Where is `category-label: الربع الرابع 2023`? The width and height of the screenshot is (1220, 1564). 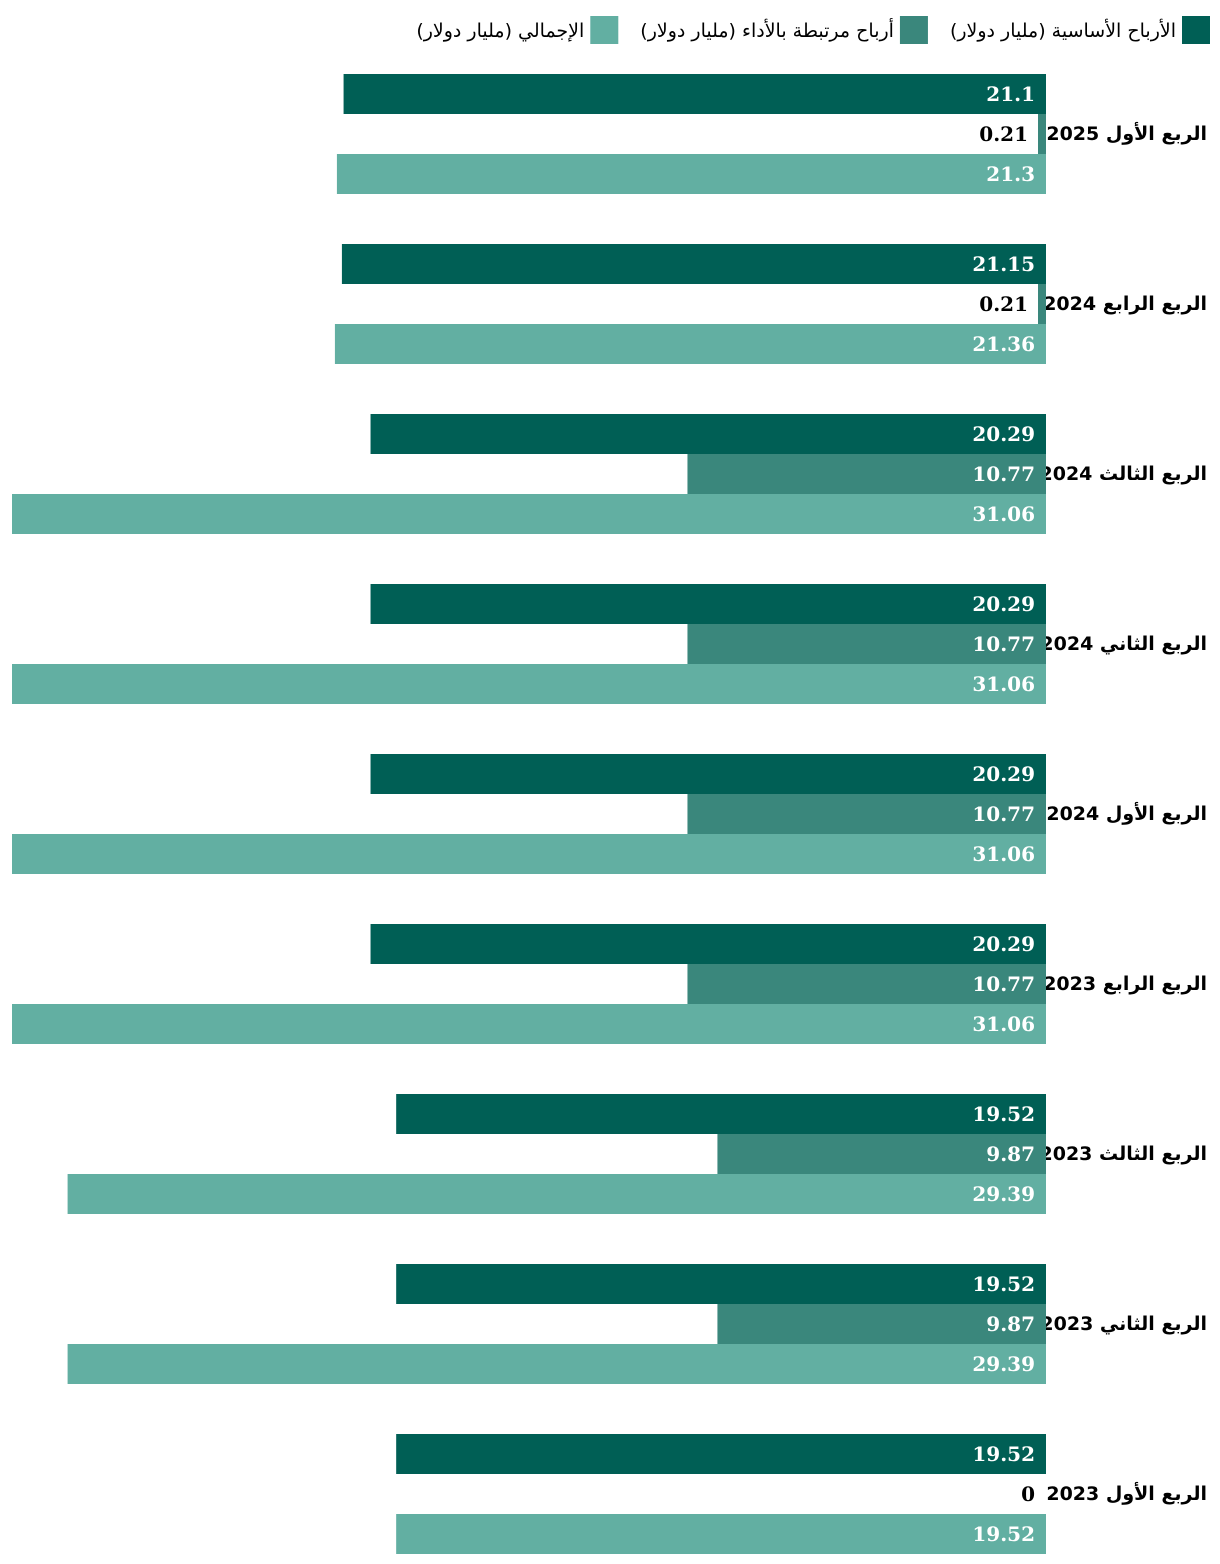
category-label: الربع الرابع 2023 is located at coordinates (1125, 984).